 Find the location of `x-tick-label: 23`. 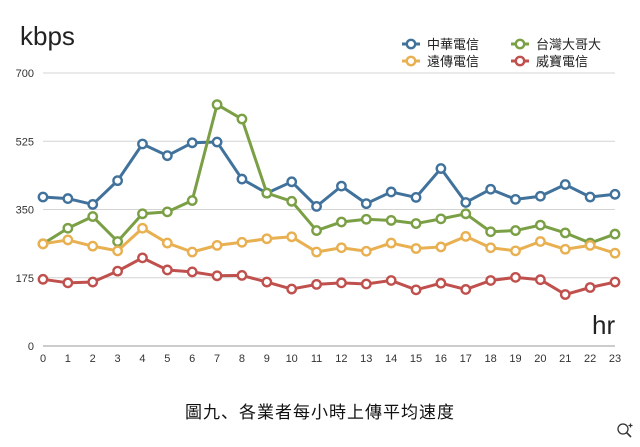

x-tick-label: 23 is located at coordinates (615, 359).